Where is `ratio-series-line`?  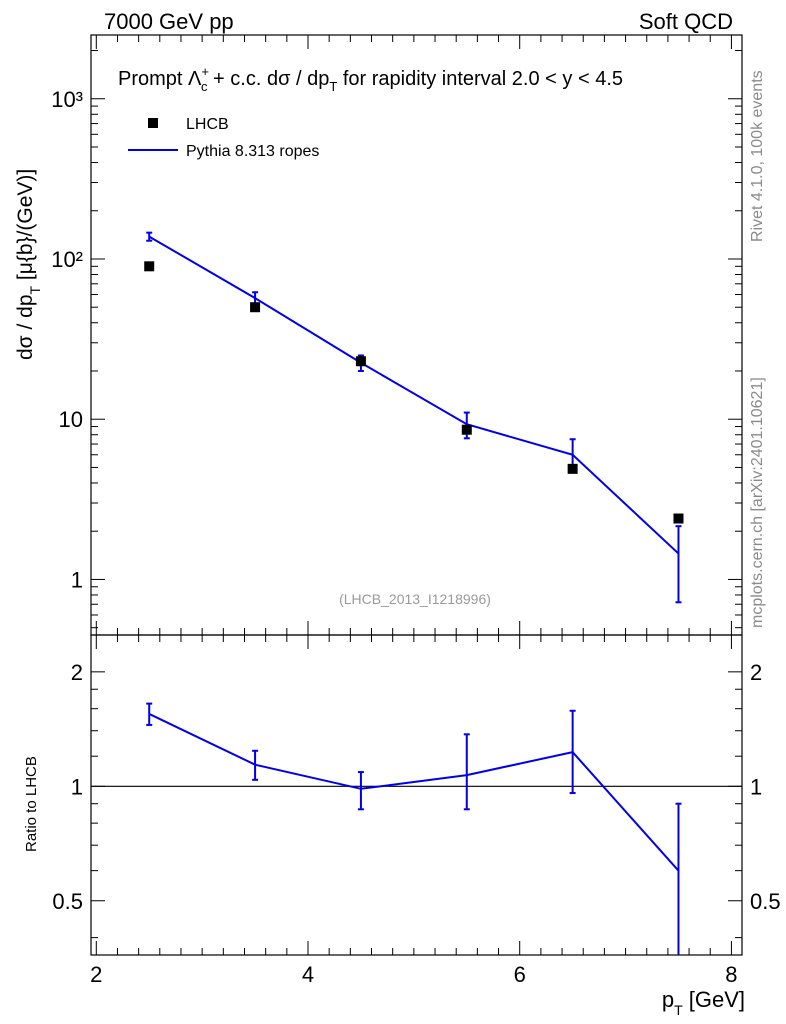
ratio-series-line is located at coordinates (414, 792).